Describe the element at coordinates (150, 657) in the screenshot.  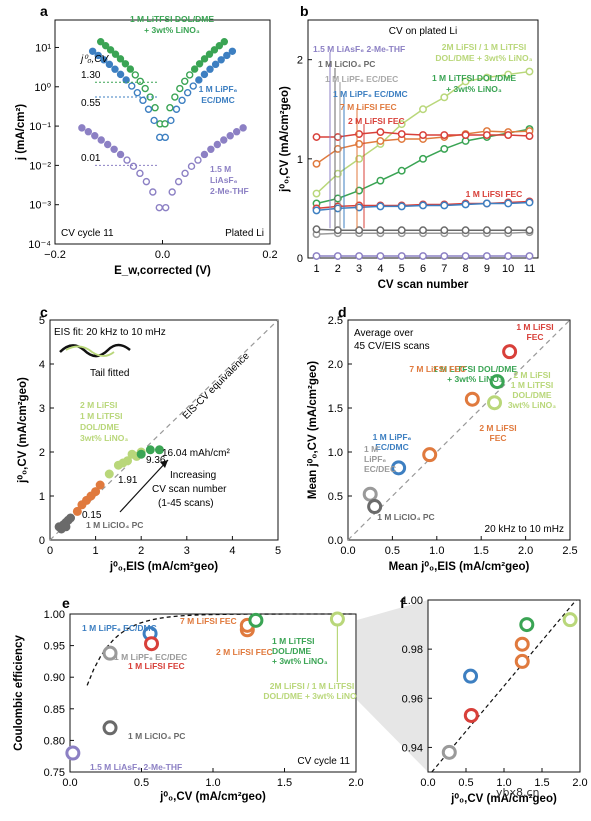
I see `point-label: 1 M LiPF₆ EC/DEC` at that location.